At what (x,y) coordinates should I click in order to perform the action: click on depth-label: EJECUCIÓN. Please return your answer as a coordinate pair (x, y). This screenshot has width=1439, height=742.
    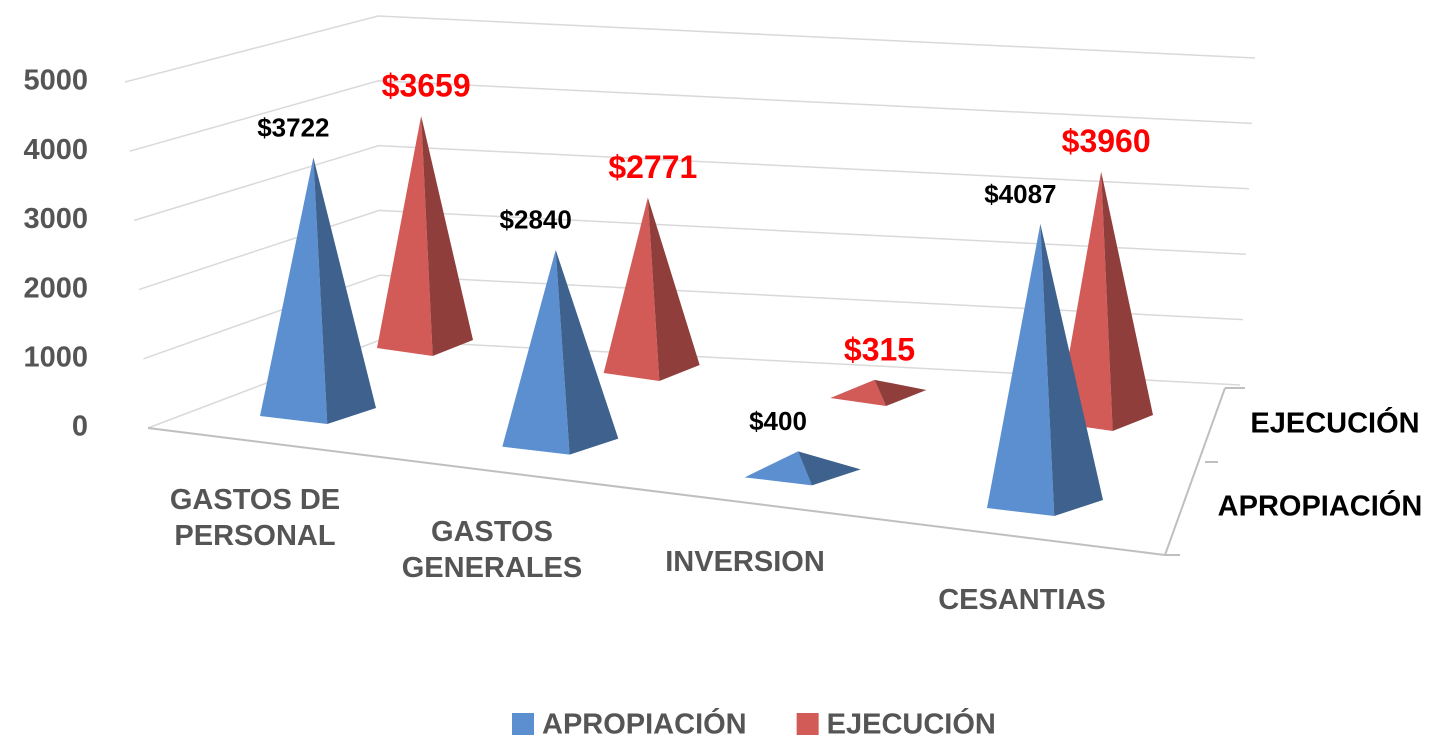
    Looking at the image, I should click on (1334, 423).